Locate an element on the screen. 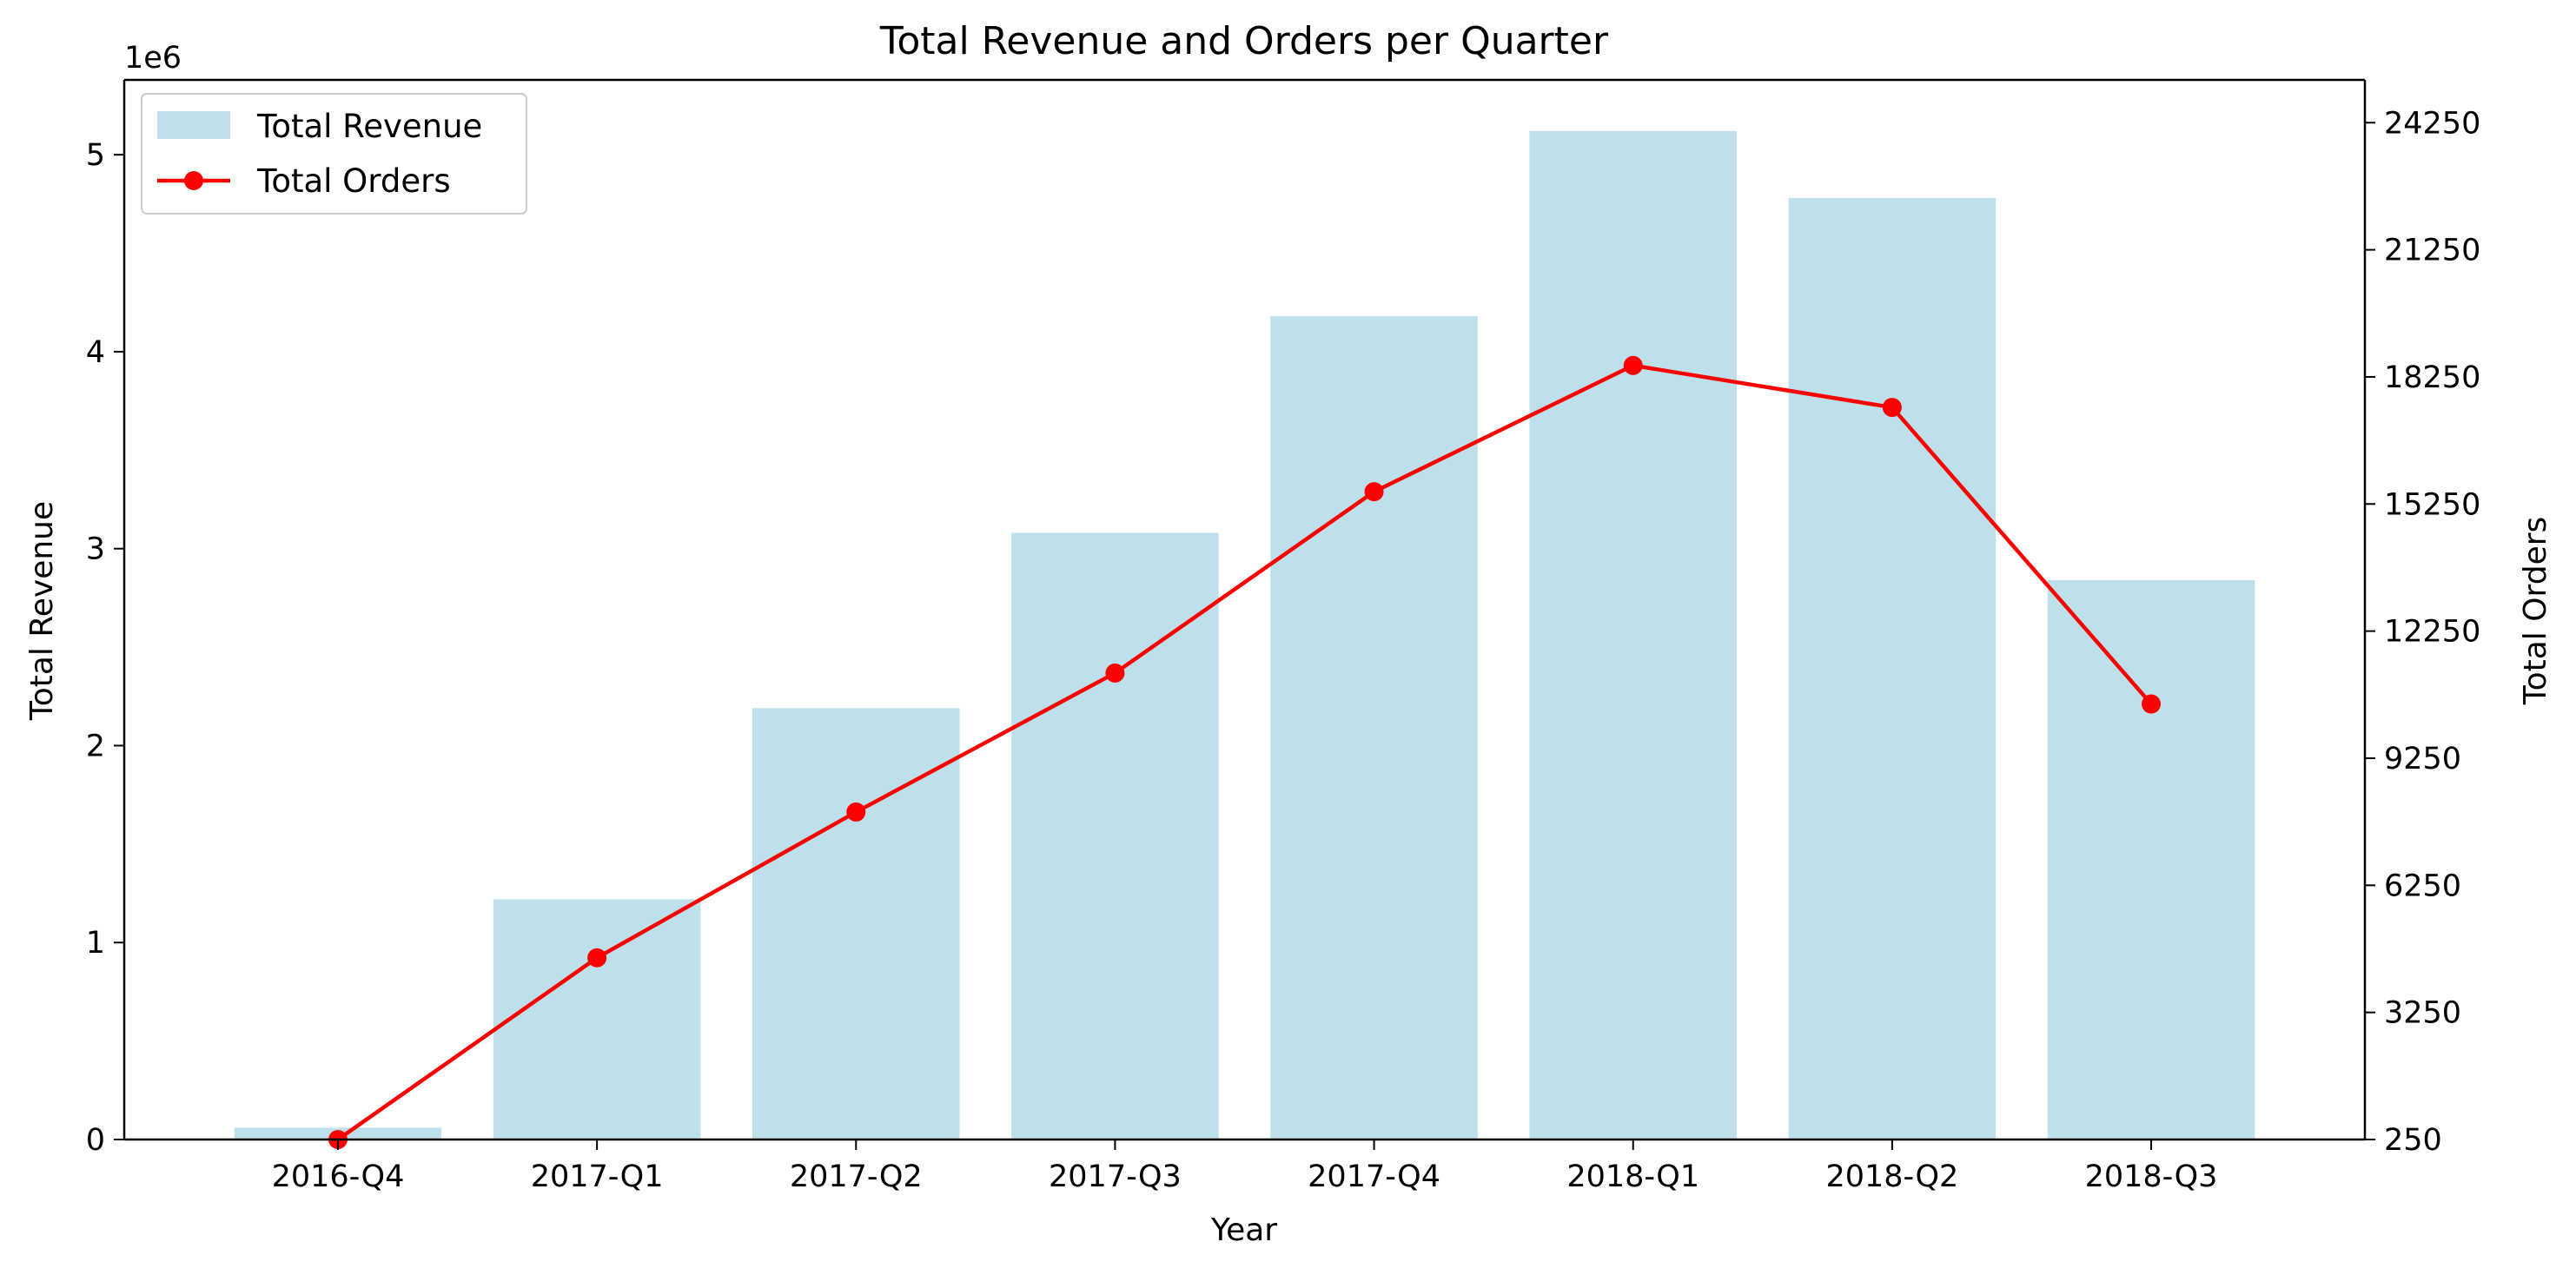 The height and width of the screenshot is (1275, 2576). orders-point-2017-Q3 is located at coordinates (1115, 673).